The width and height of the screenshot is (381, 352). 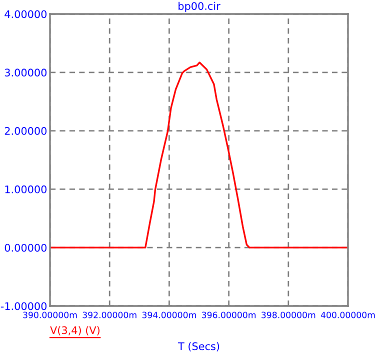 I want to click on y-tick-label: 4.00000, so click(x=25, y=14).